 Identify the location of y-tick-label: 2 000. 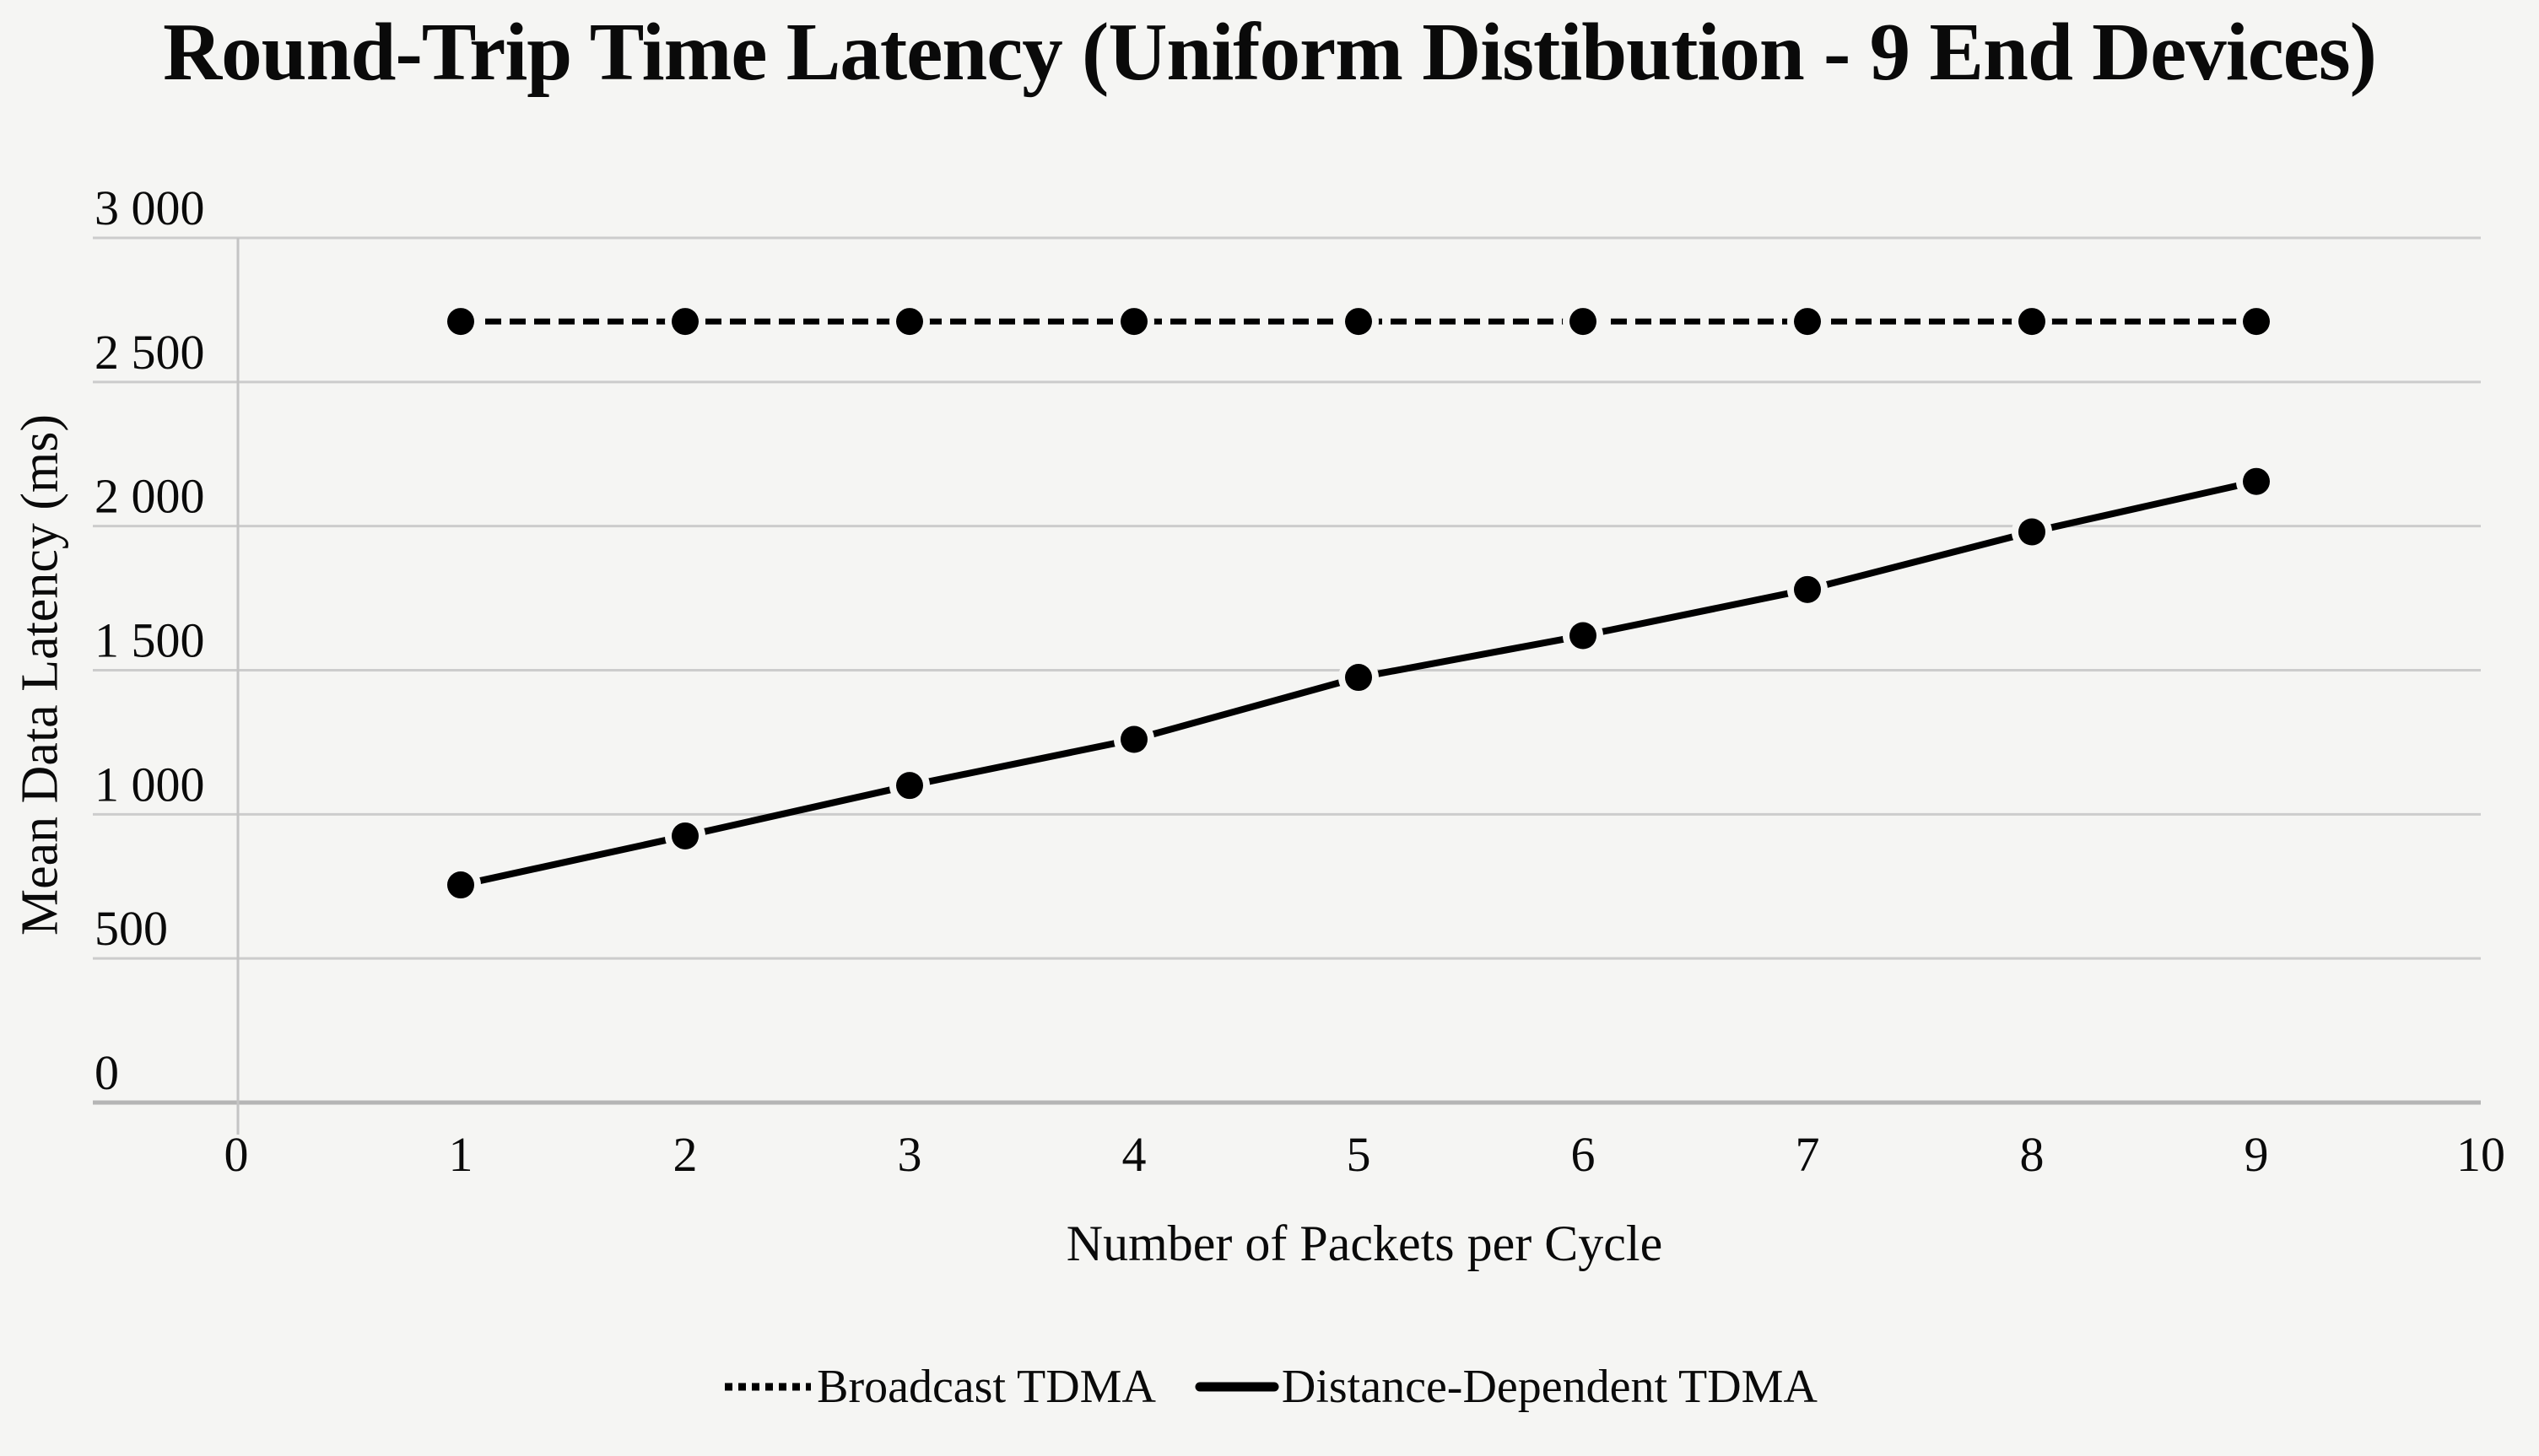
(150, 496).